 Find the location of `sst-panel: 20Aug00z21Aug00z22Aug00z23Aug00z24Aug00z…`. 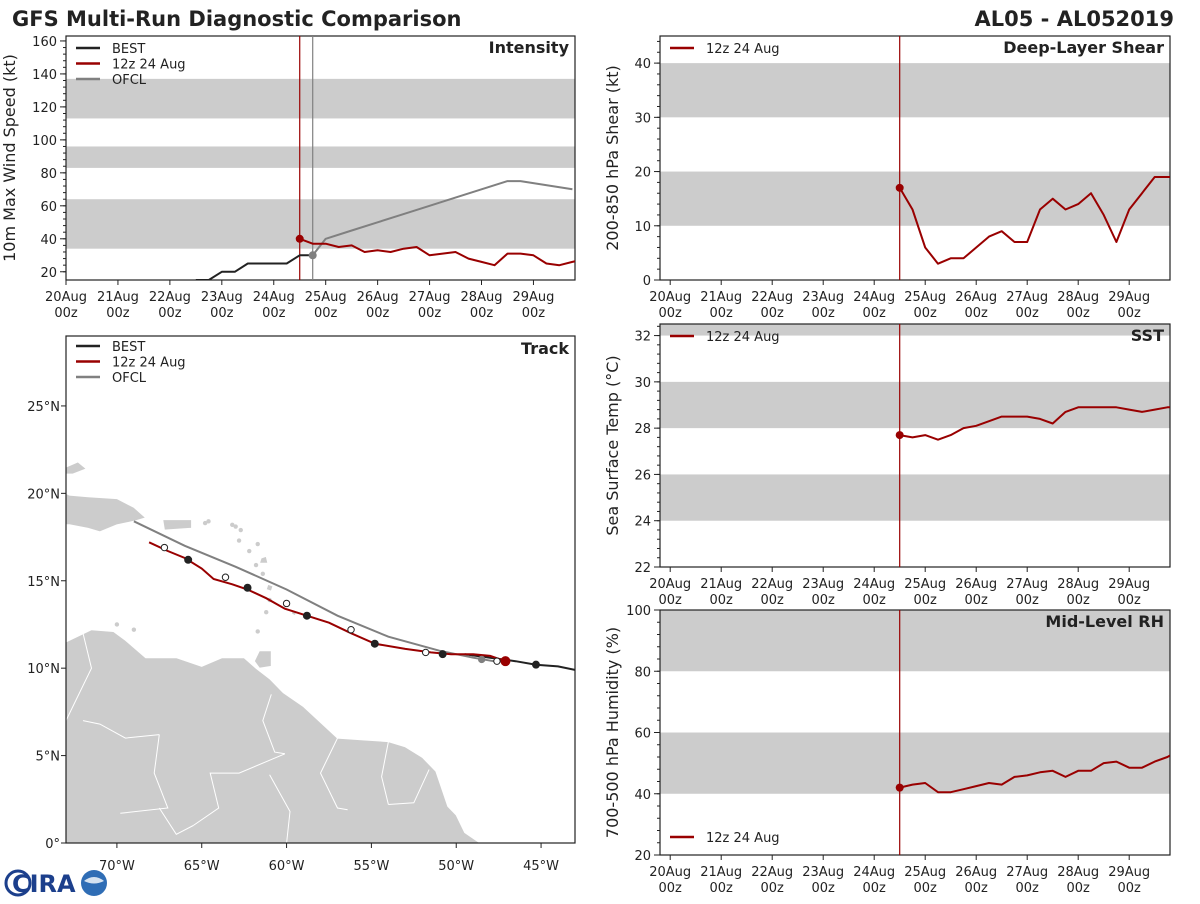

sst-panel: 20Aug00z21Aug00z22Aug00z23Aug00z24Aug00z… is located at coordinates (887, 465).